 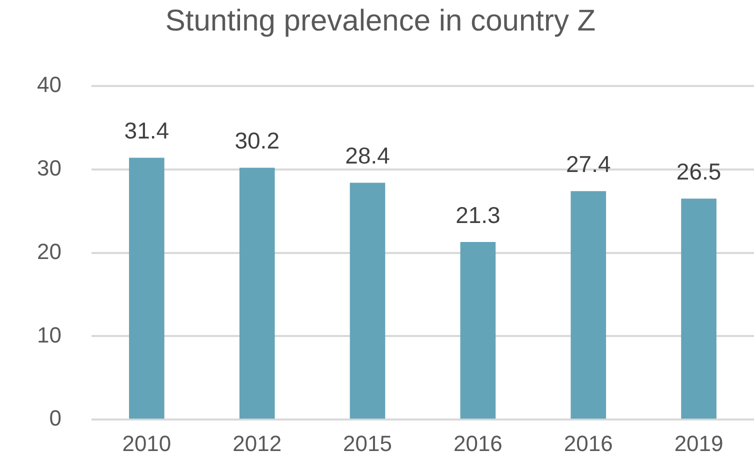 I want to click on y-tick-label: 30, so click(x=49, y=167).